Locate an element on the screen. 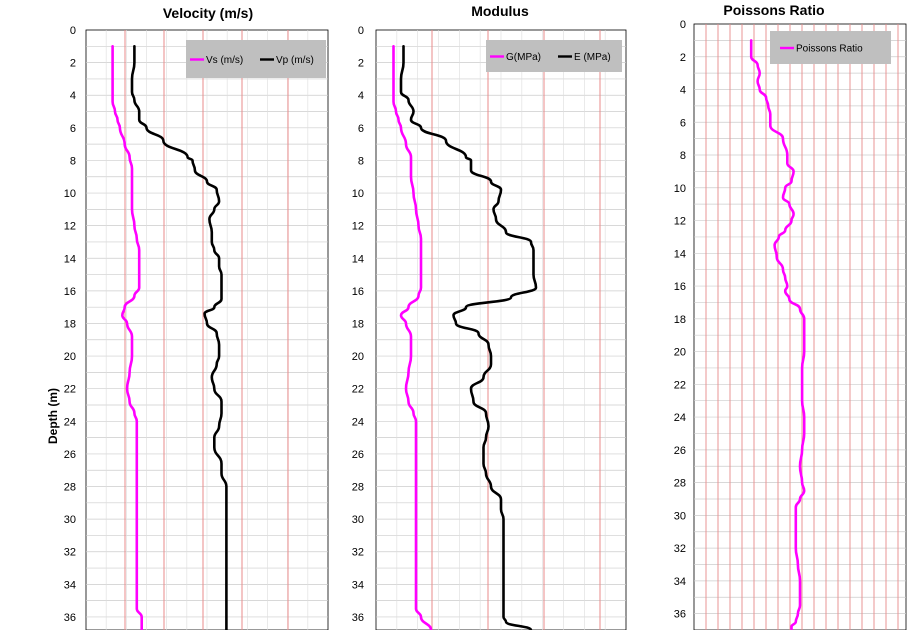  legend-label-modulus-0: G(MPa) is located at coordinates (523, 57).